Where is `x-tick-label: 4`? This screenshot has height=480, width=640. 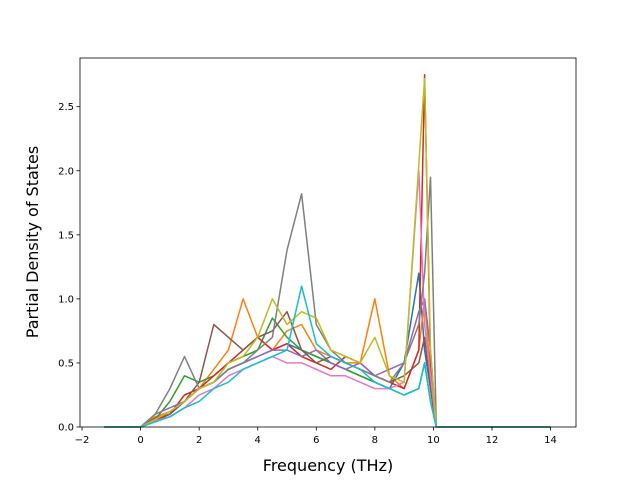
x-tick-label: 4 is located at coordinates (258, 440).